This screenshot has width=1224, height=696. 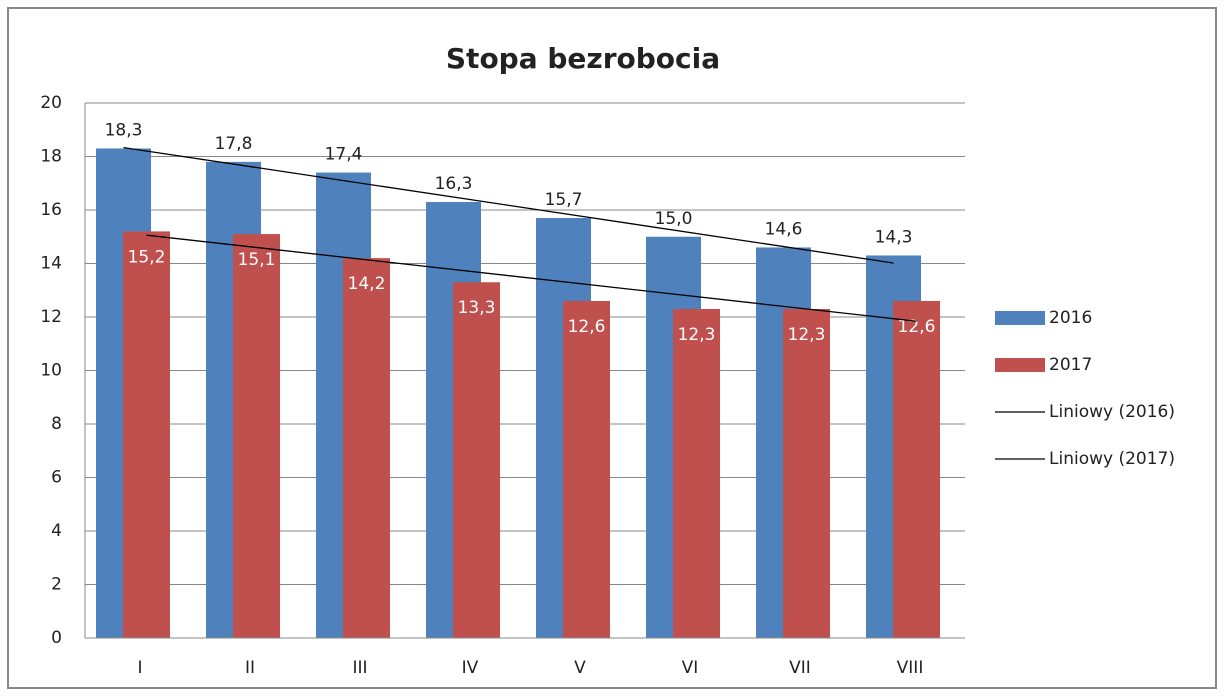 What do you see at coordinates (1112, 459) in the screenshot?
I see `legend-label: Liniowy (2017)` at bounding box center [1112, 459].